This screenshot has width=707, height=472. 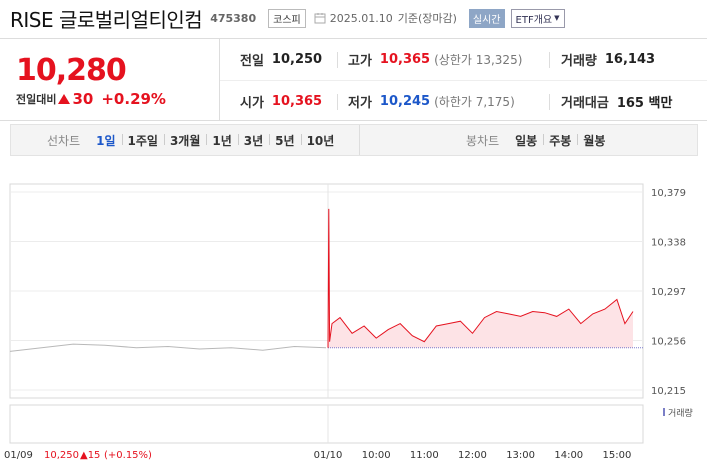 What do you see at coordinates (221, 140) in the screenshot?
I see `tab-1year: 1년` at bounding box center [221, 140].